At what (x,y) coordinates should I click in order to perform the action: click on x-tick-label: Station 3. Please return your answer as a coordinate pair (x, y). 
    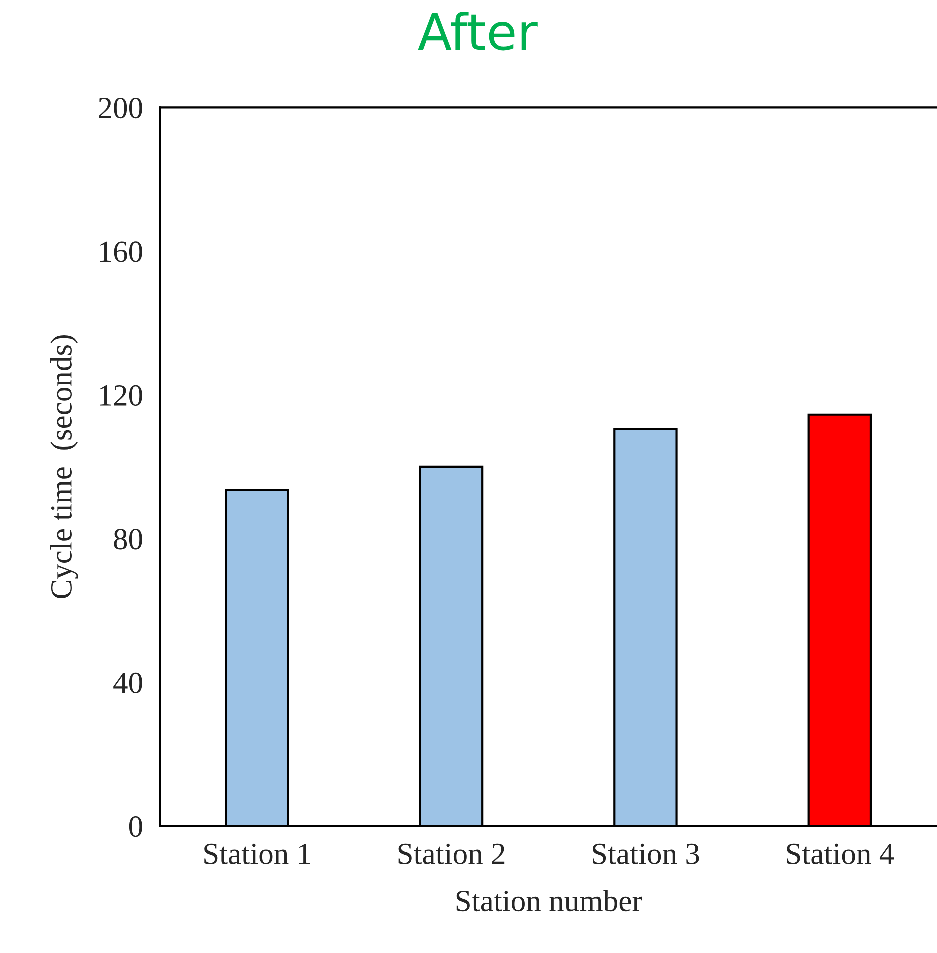
    Looking at the image, I should click on (646, 854).